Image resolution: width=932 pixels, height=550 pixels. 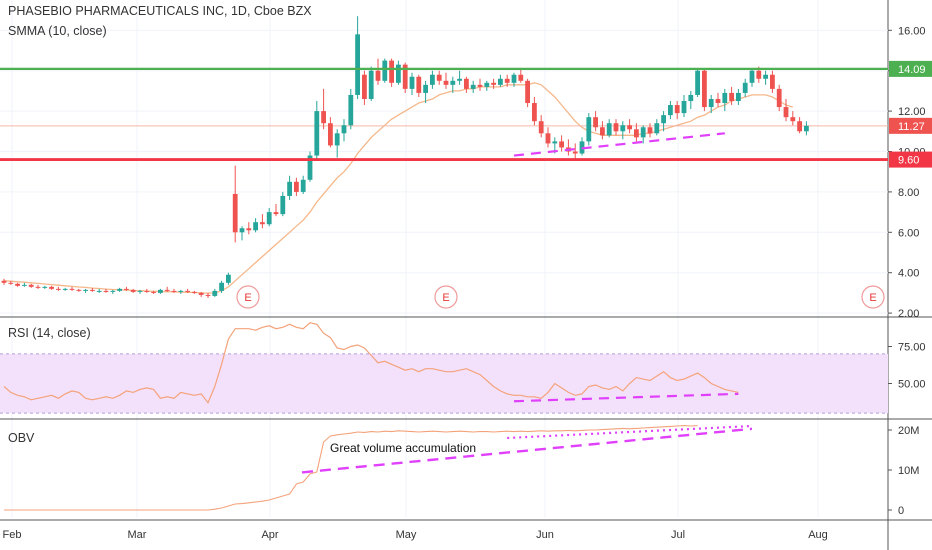 I want to click on time-tick-label: Feb, so click(x=12, y=535).